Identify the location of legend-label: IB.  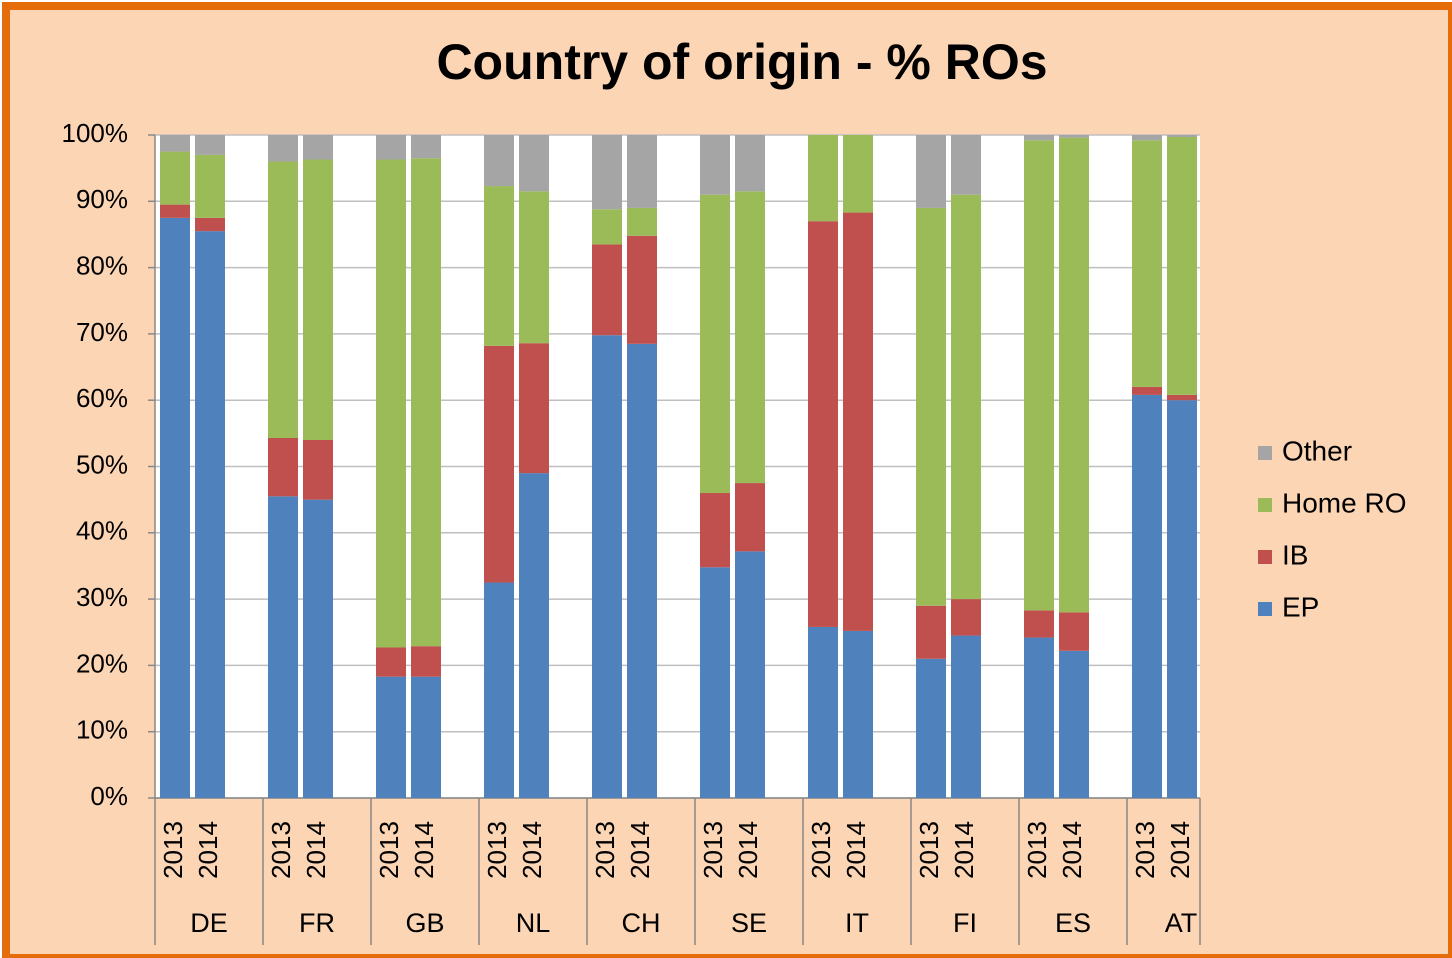
(1295, 554).